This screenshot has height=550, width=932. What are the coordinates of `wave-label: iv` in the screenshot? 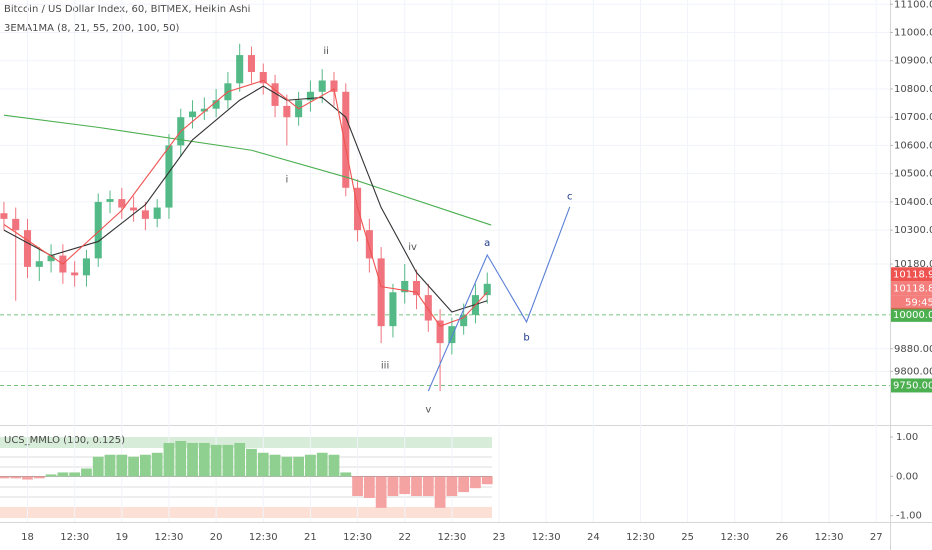 It's located at (412, 247).